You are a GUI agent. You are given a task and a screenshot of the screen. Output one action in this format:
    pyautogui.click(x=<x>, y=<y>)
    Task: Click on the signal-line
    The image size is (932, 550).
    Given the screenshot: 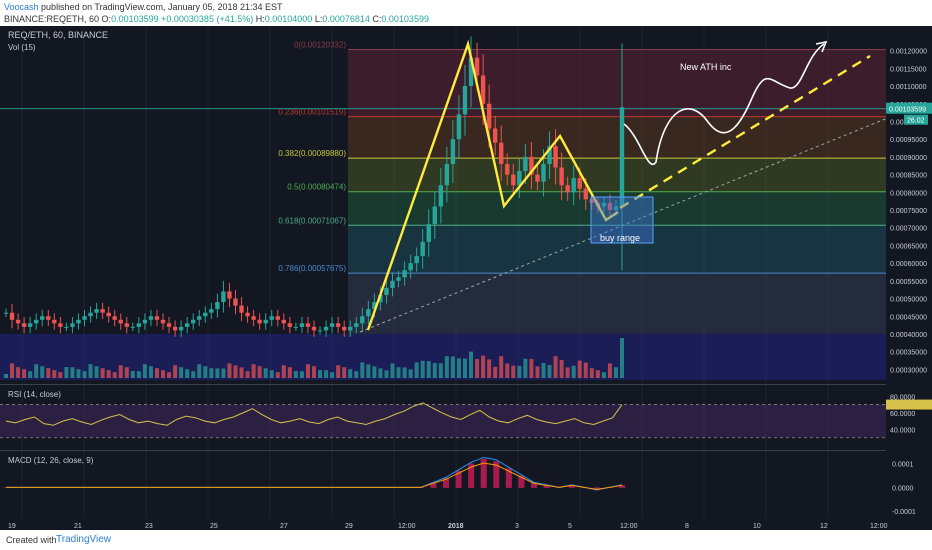 What is the action you would take?
    pyautogui.click(x=314, y=476)
    